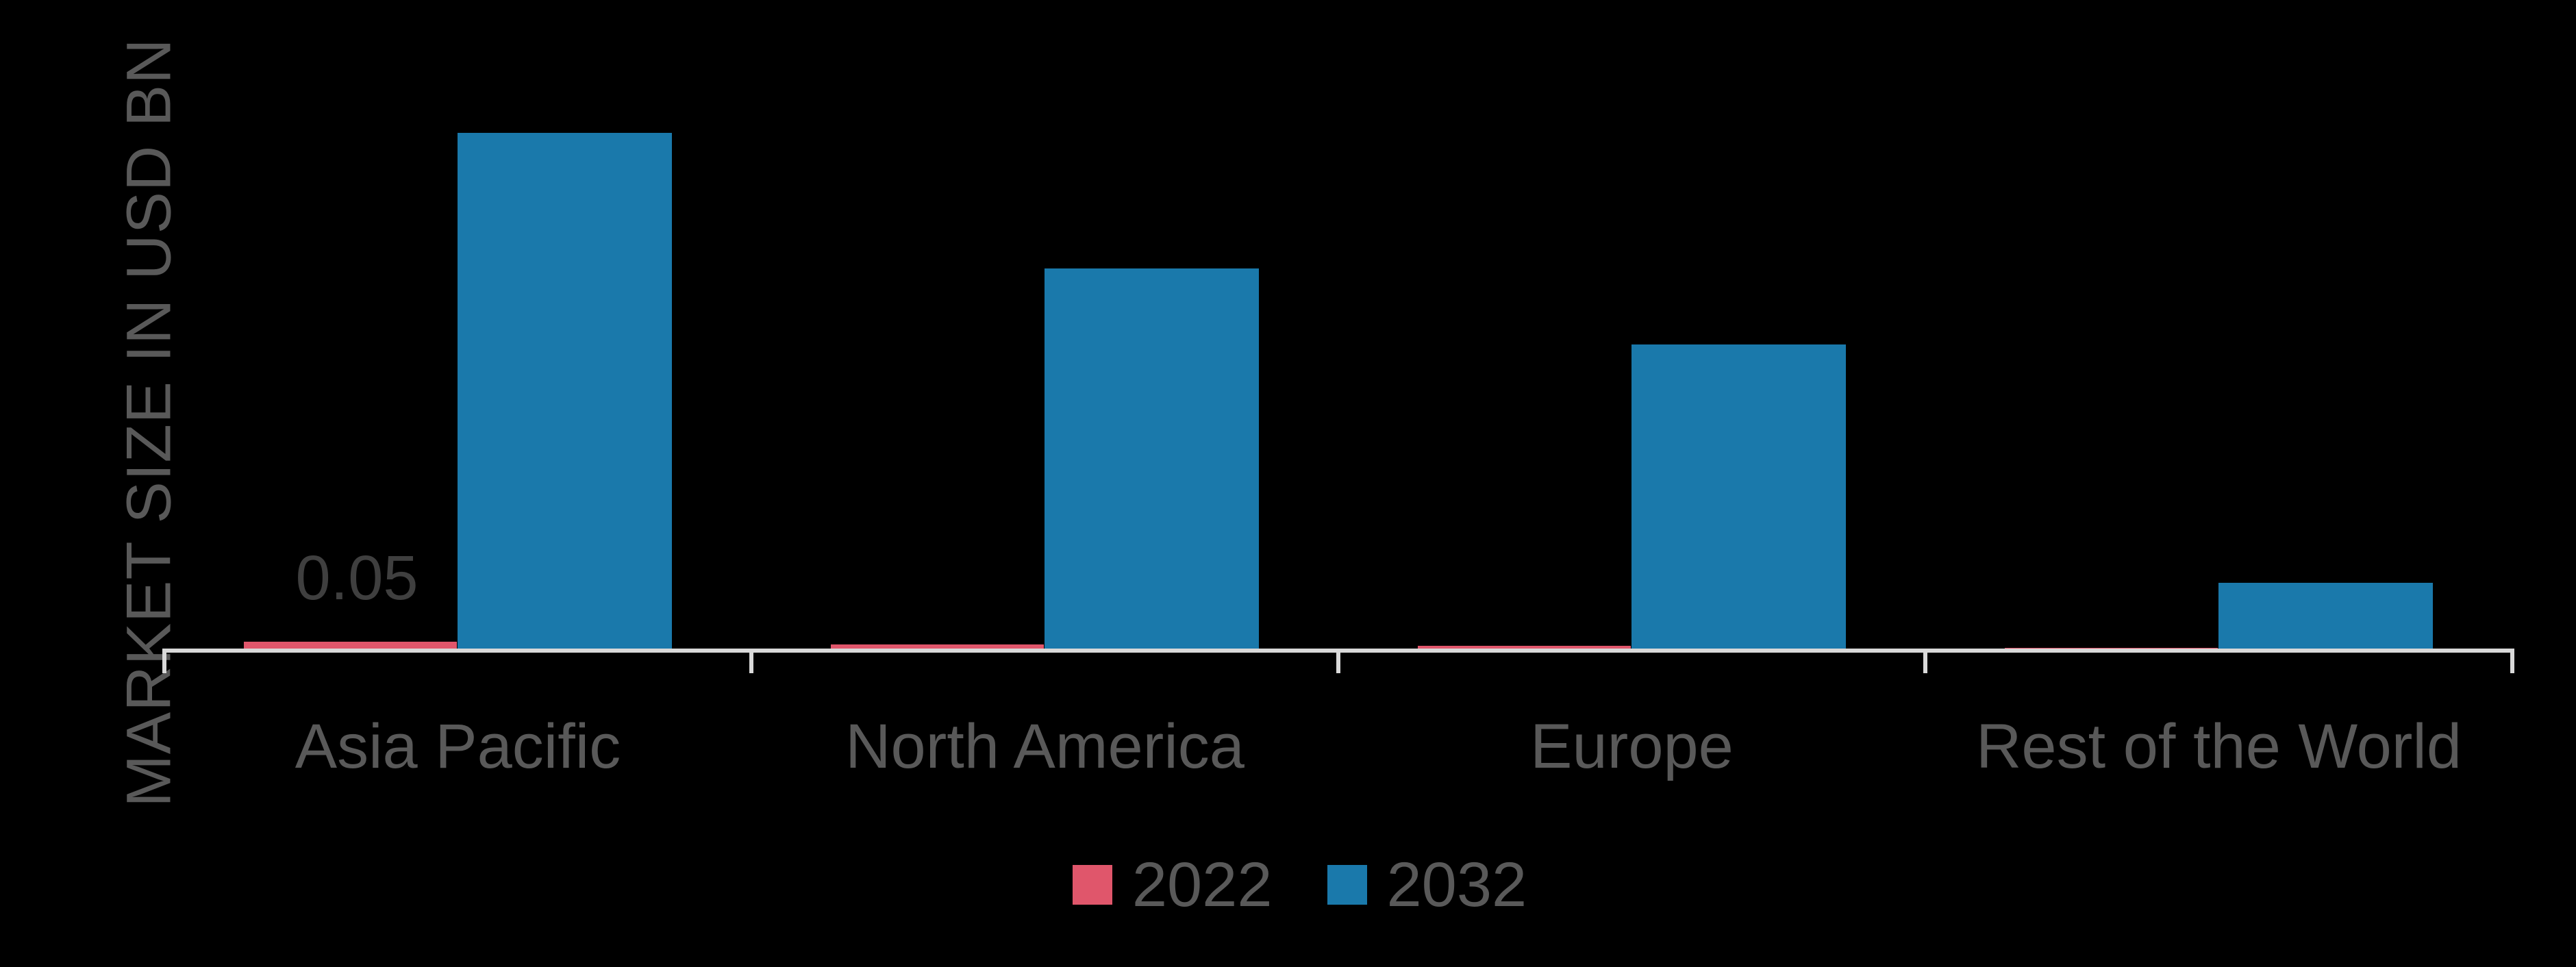 The width and height of the screenshot is (2576, 967). I want to click on bar-2022-europe, so click(1524, 647).